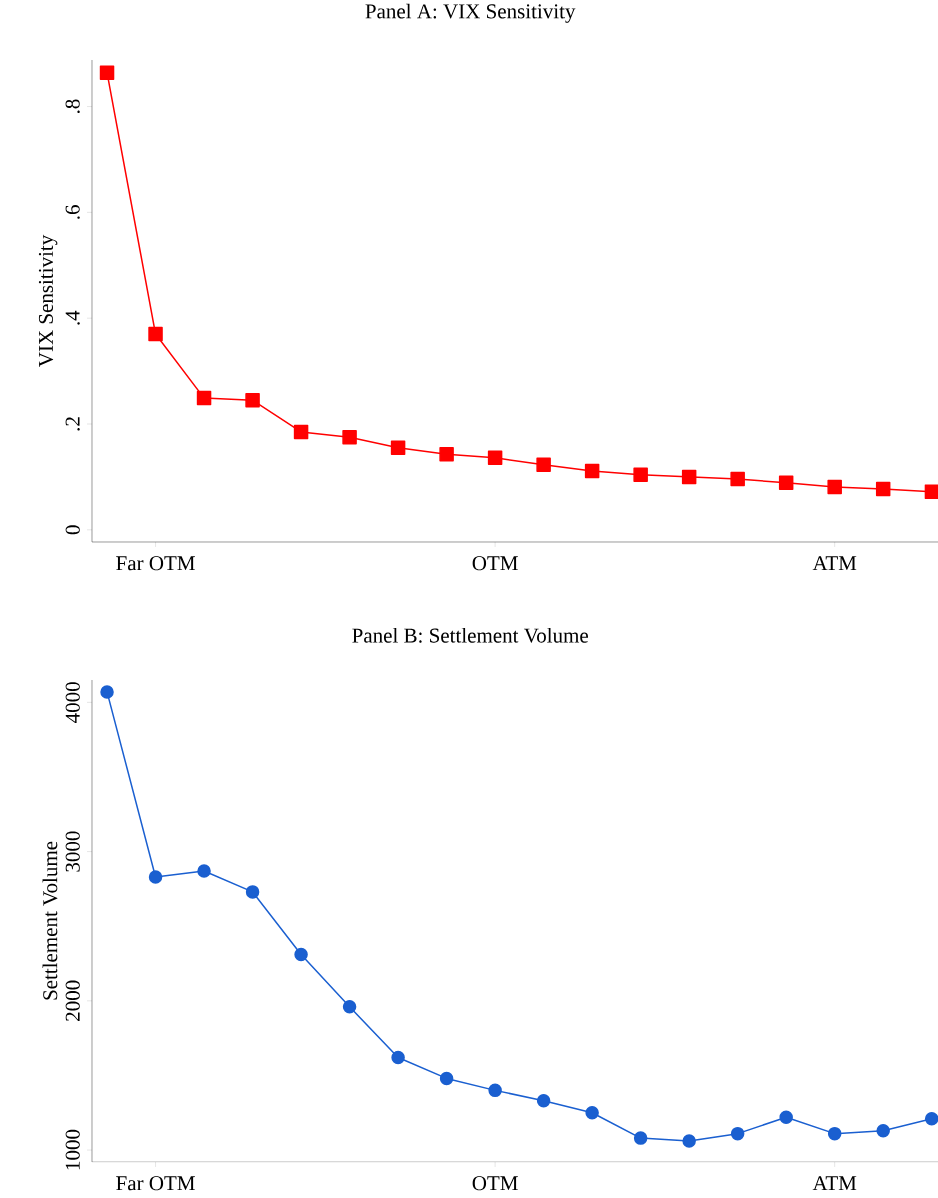 Image resolution: width=938 pixels, height=1198 pixels. What do you see at coordinates (470, 635) in the screenshot?
I see `chart-title: Panel B: Settlement Volume` at bounding box center [470, 635].